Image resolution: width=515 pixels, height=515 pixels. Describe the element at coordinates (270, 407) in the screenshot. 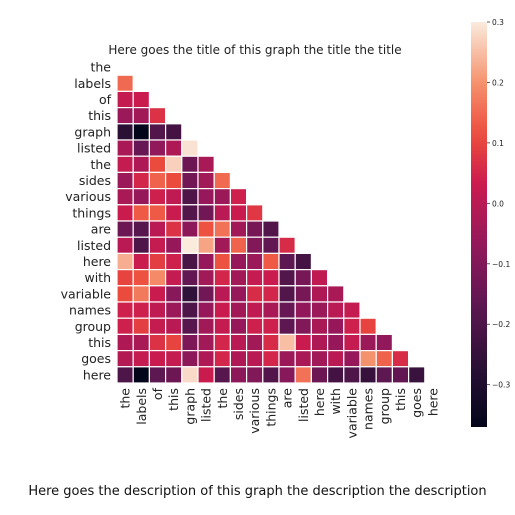

I see `x-tick-label: things` at that location.